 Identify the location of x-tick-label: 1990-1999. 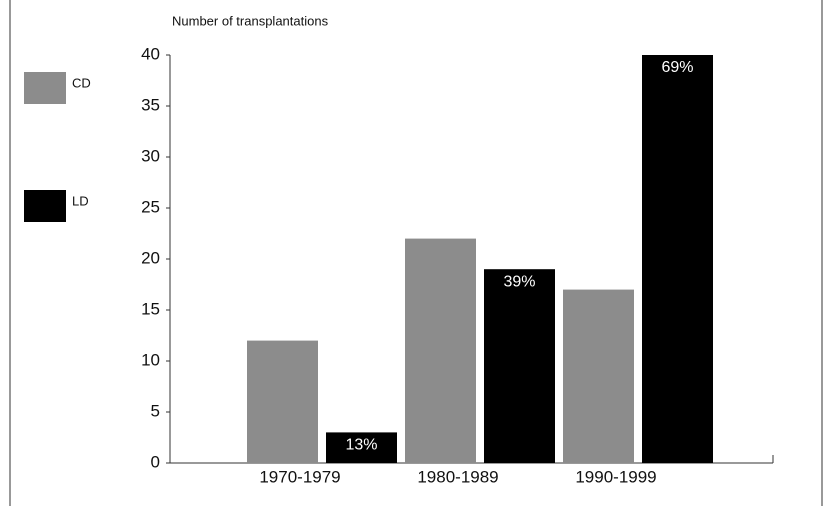
(615, 476).